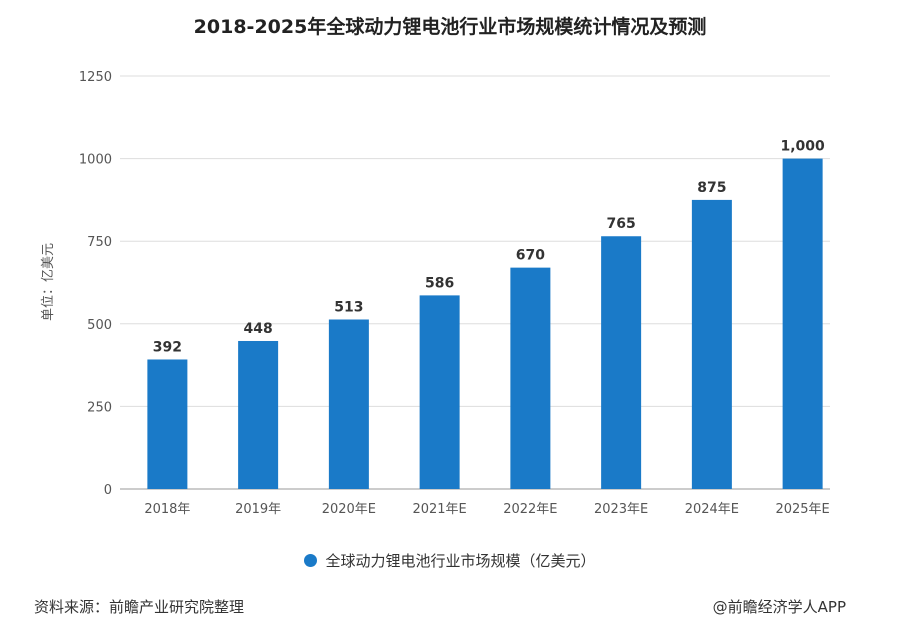 Image resolution: width=900 pixels, height=629 pixels. What do you see at coordinates (530, 256) in the screenshot?
I see `data-label: 670` at bounding box center [530, 256].